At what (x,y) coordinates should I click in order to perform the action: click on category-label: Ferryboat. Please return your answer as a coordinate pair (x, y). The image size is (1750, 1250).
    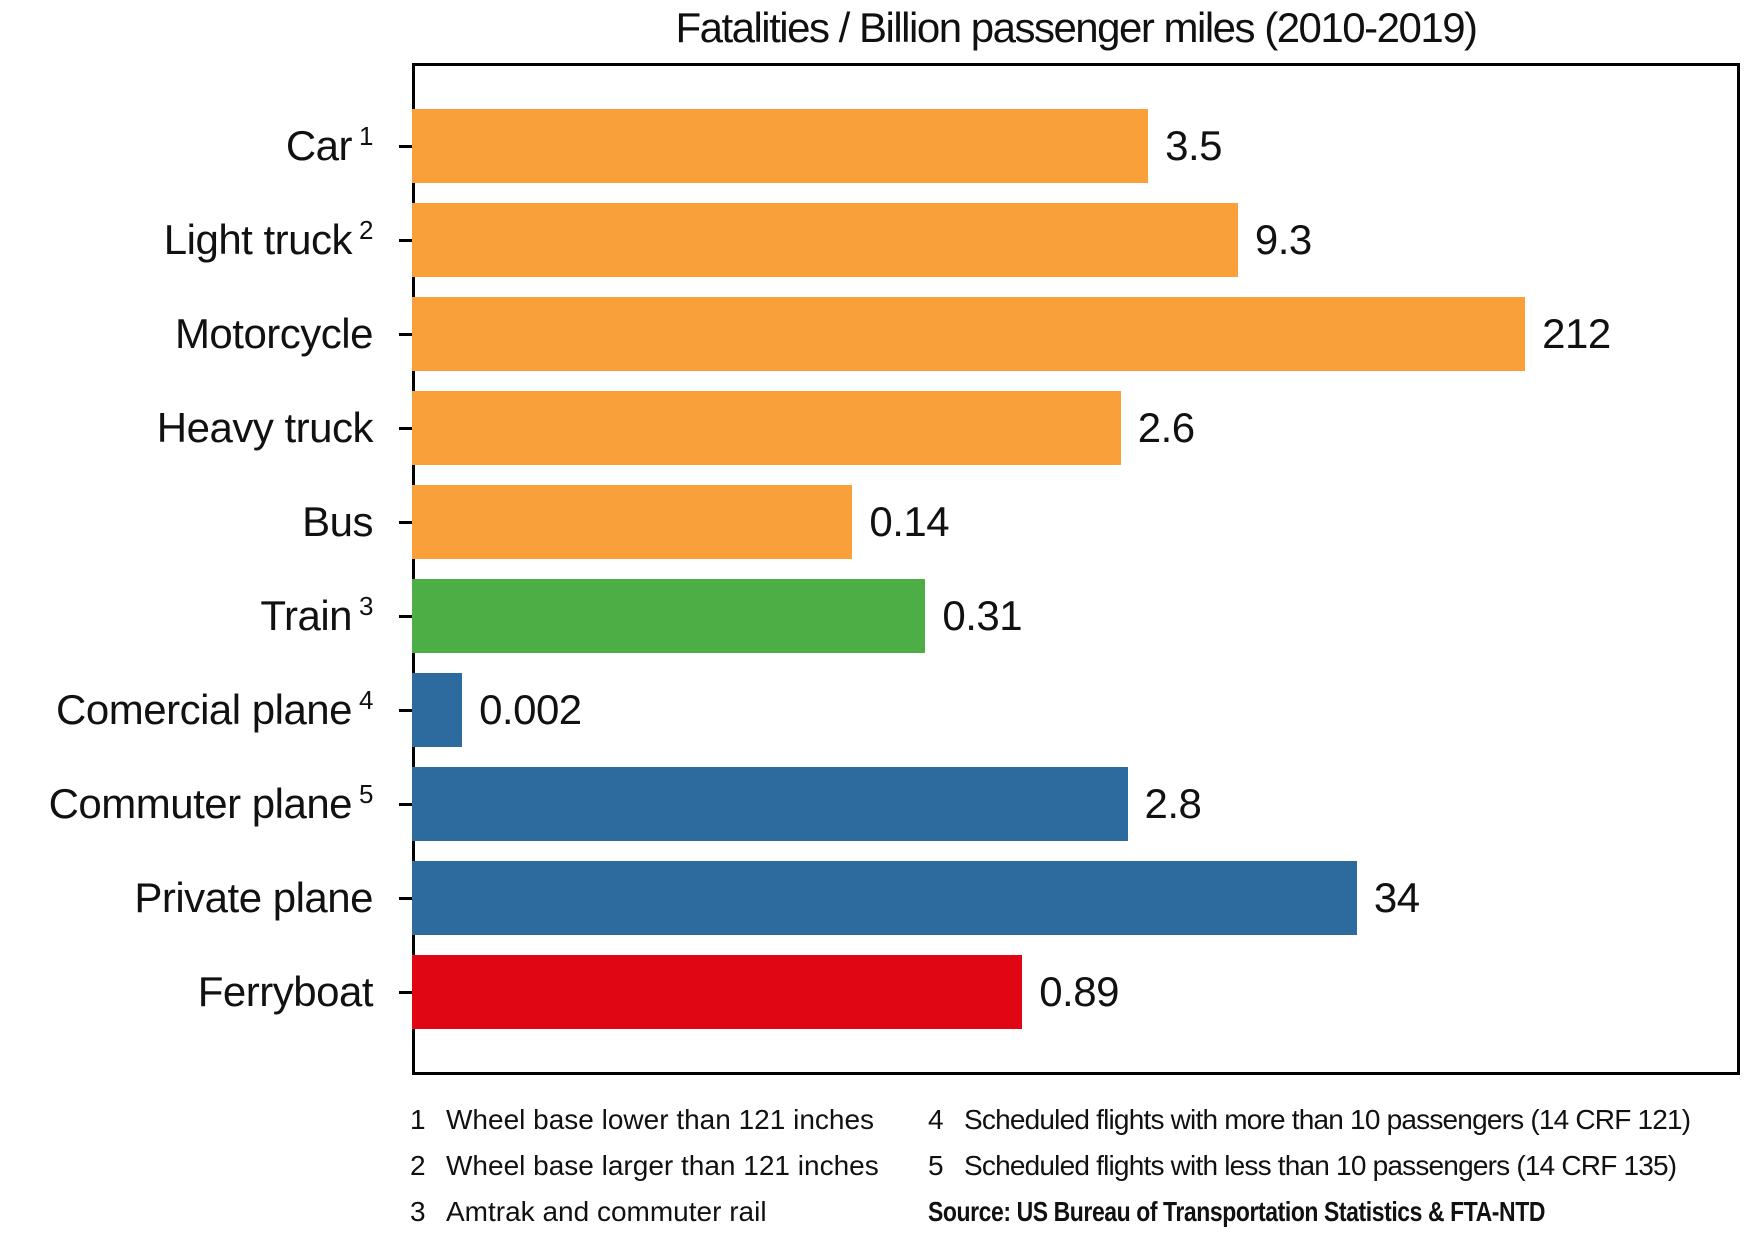
    Looking at the image, I should click on (206, 992).